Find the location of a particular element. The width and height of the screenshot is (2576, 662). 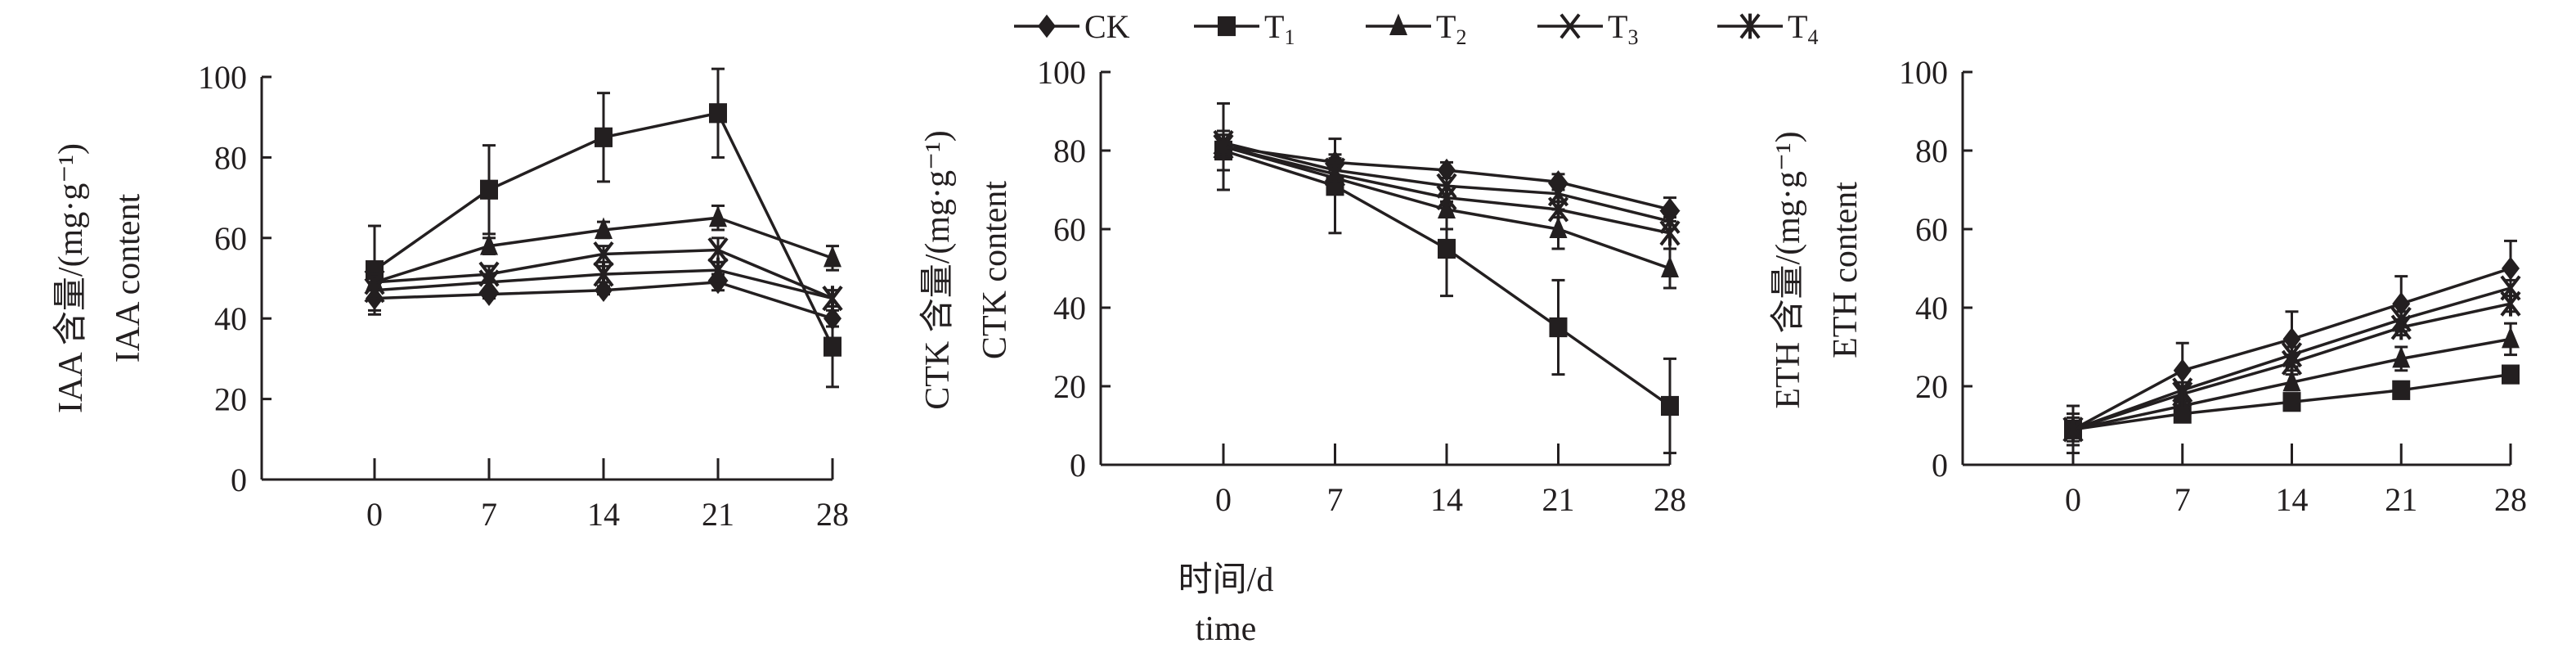

legend-label: T3 is located at coordinates (1623, 29).